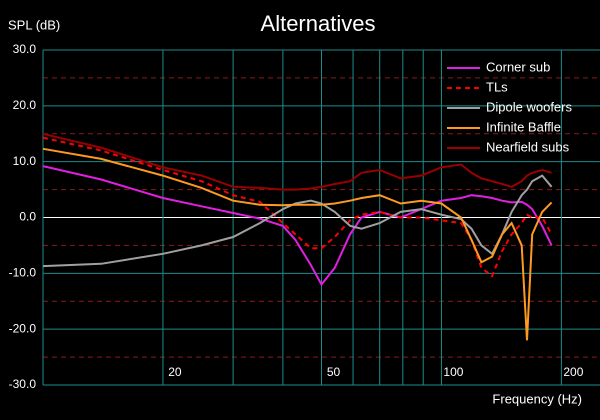  What do you see at coordinates (537, 398) in the screenshot?
I see `x-axis-label: Frequency (Hz)` at bounding box center [537, 398].